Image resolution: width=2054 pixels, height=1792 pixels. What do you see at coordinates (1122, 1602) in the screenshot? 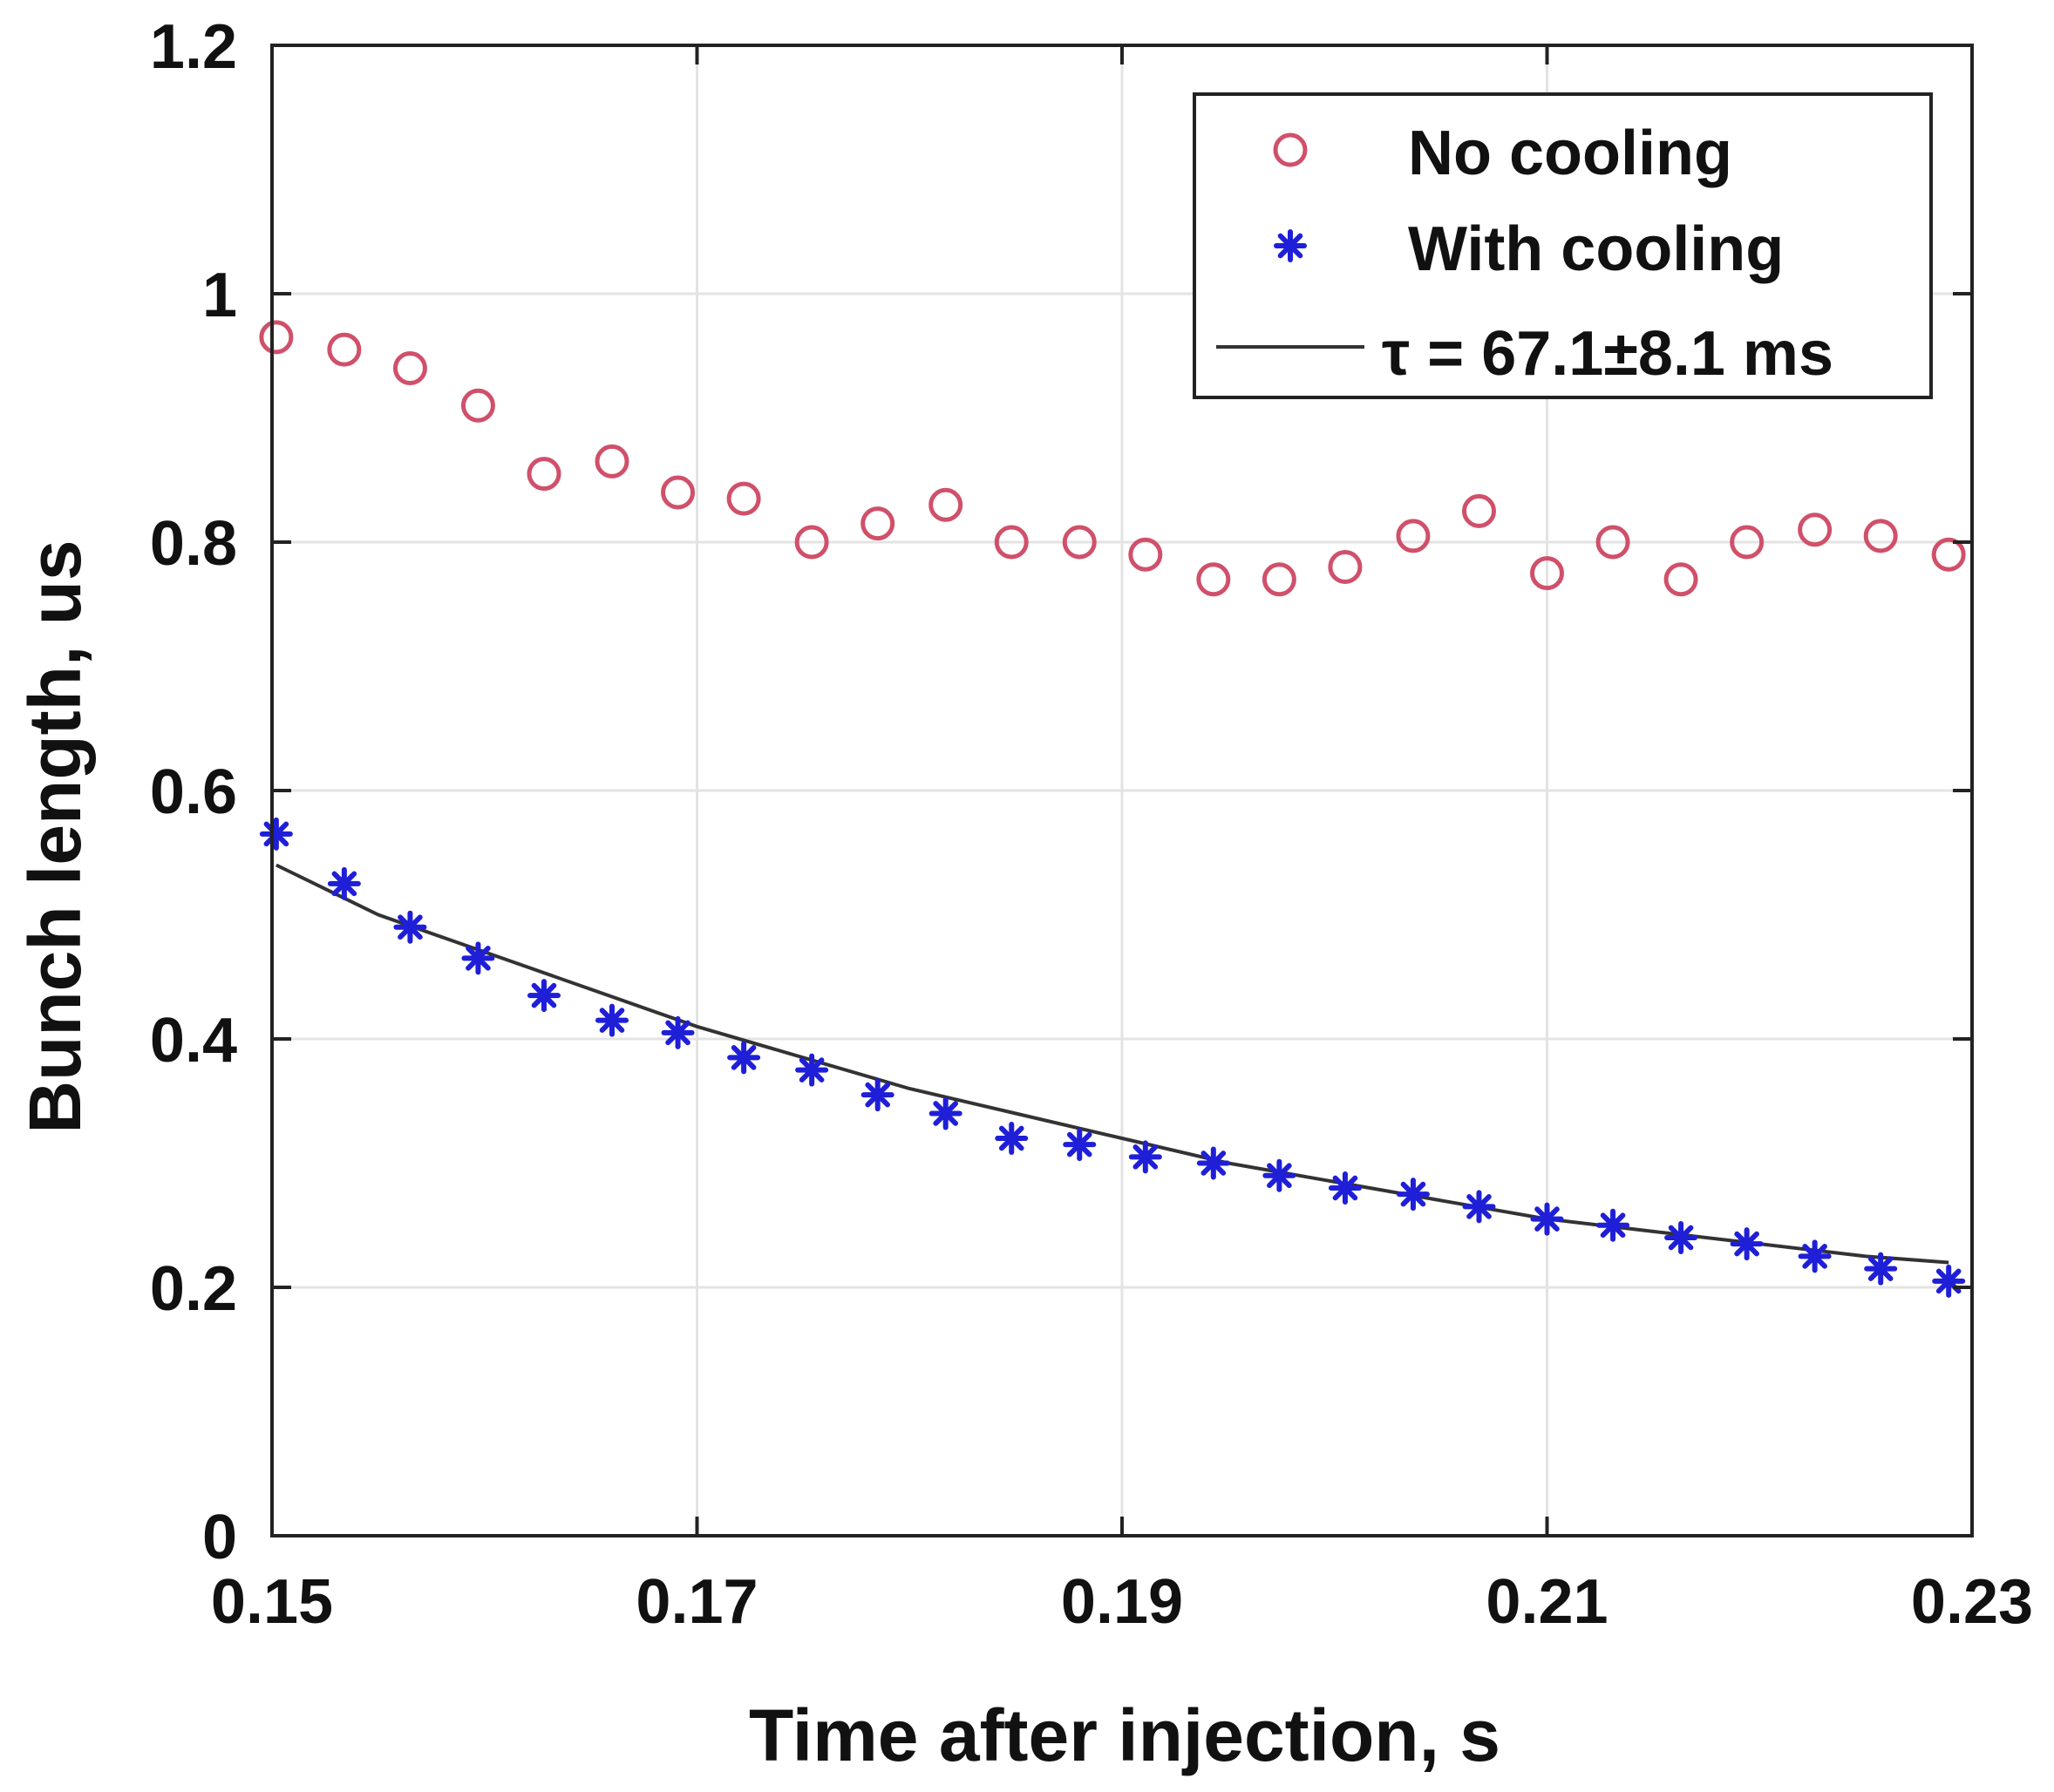
I see `x-tick-label: 0.19` at bounding box center [1122, 1602].